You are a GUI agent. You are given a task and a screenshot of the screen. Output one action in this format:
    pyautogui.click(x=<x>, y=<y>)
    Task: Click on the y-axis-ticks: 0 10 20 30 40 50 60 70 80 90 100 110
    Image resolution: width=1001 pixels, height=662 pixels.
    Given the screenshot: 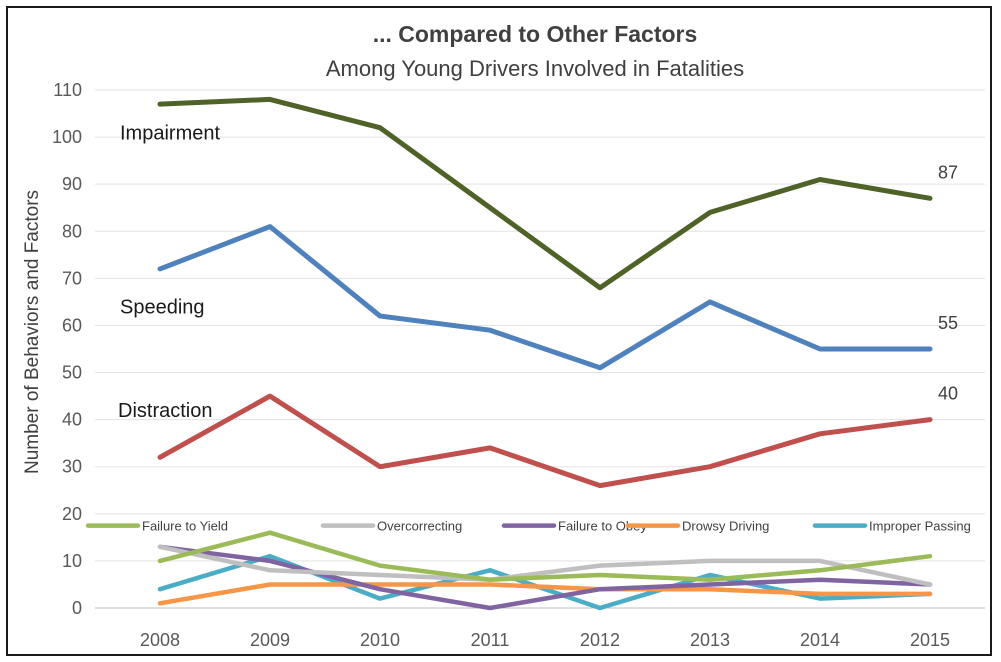 What is the action you would take?
    pyautogui.click(x=67, y=349)
    